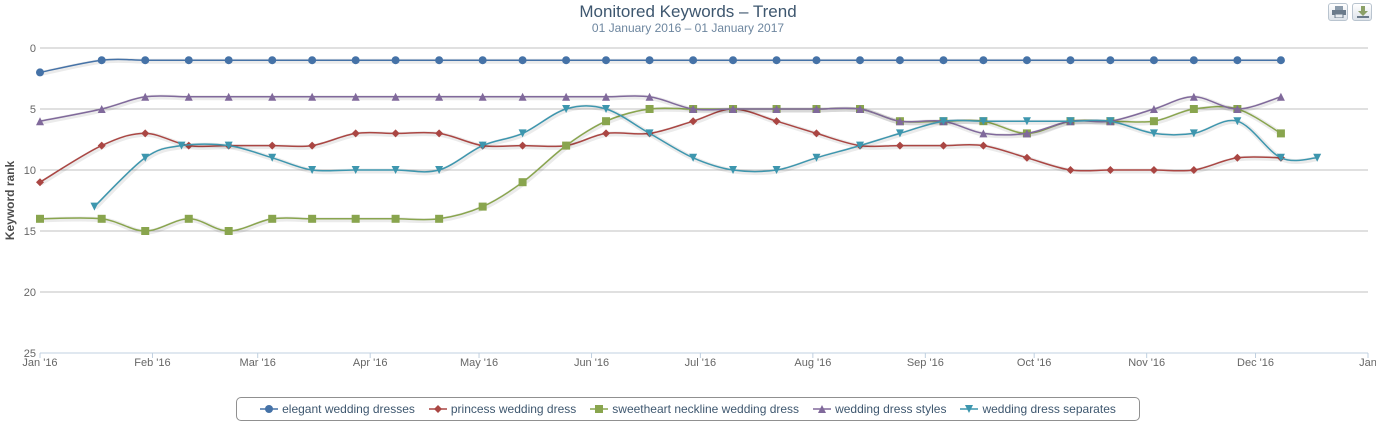  I want to click on series-elegant-wedding-dresses, so click(660, 66).